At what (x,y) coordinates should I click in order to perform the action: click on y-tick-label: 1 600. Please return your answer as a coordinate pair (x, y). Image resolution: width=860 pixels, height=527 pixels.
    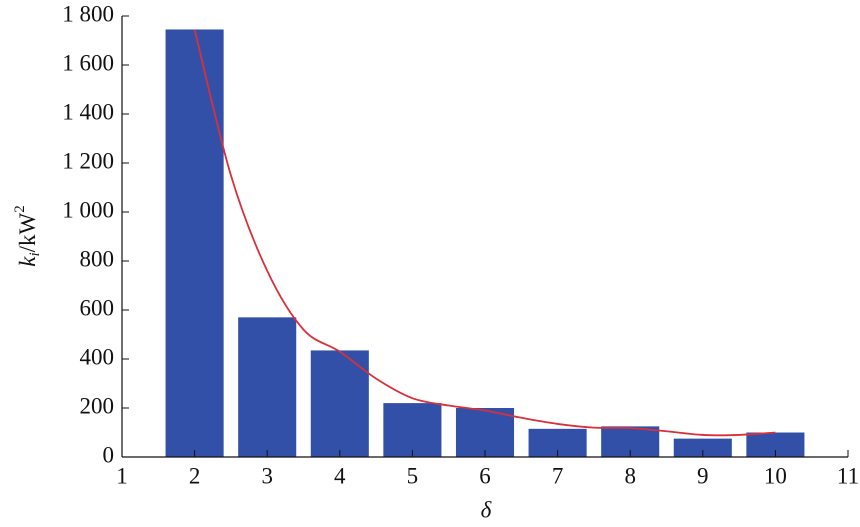
    Looking at the image, I should click on (88, 62).